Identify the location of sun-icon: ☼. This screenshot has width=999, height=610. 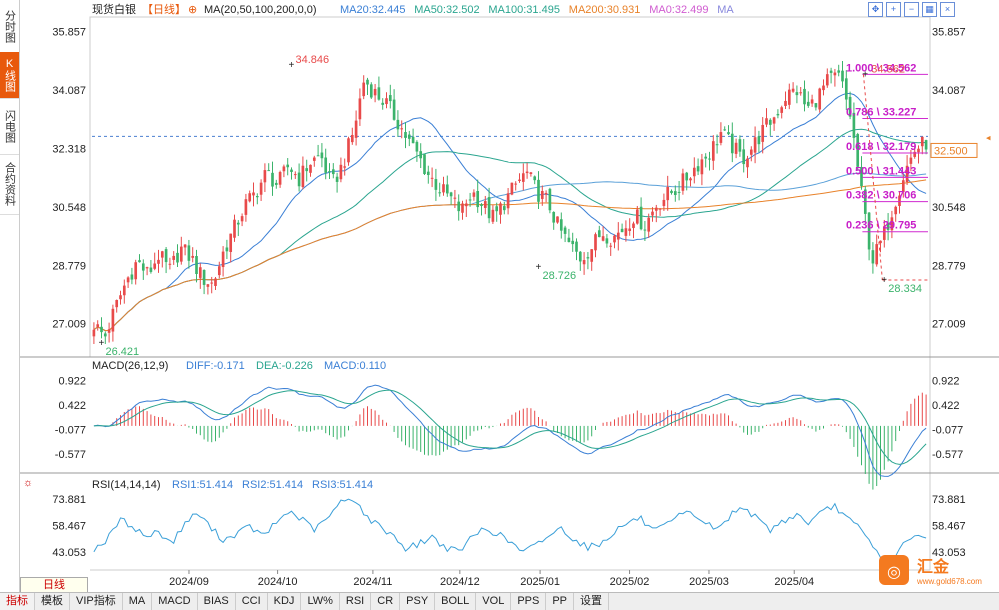
(28, 483).